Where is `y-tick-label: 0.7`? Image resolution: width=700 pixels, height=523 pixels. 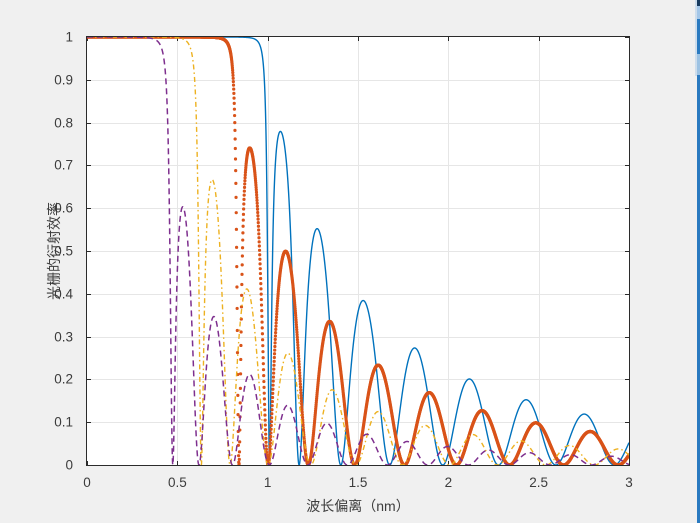
y-tick-label: 0.7 is located at coordinates (63, 165).